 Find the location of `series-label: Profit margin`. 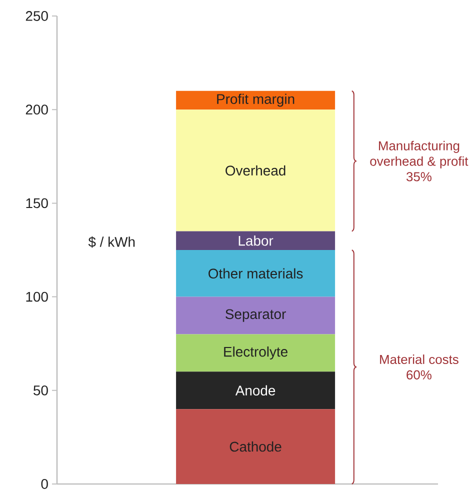

series-label: Profit margin is located at coordinates (255, 100).